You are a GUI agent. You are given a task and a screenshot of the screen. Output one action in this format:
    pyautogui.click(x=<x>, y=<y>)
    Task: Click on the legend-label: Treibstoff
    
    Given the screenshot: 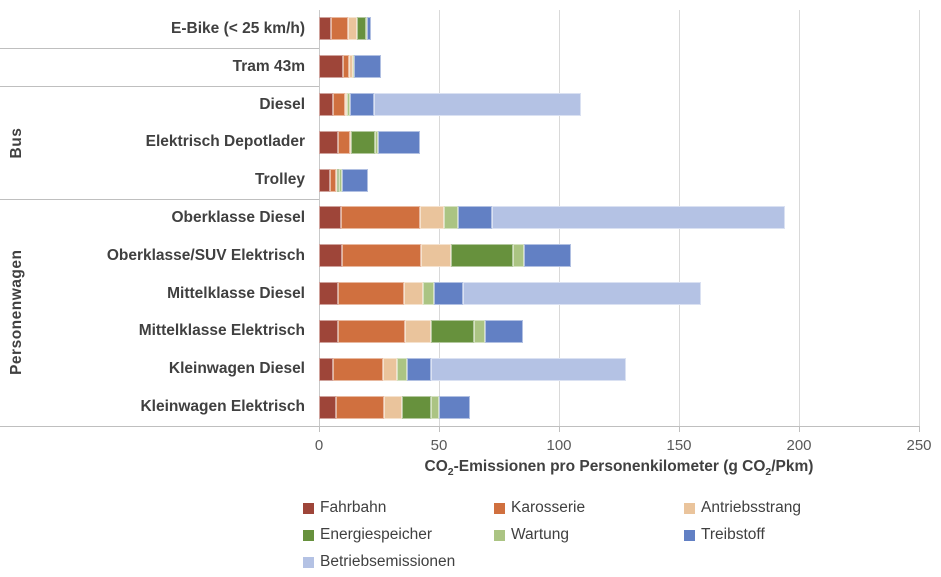 What is the action you would take?
    pyautogui.click(x=733, y=534)
    